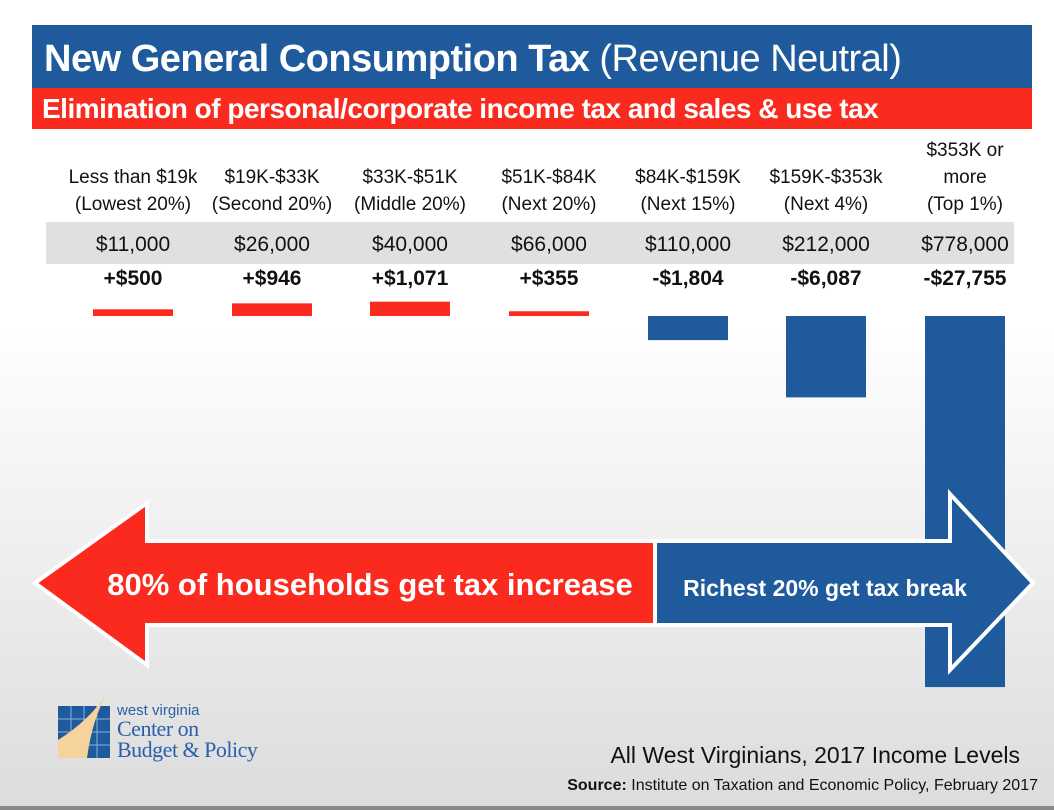  I want to click on caption: All West Virginians, 2017 Income Levels, so click(815, 755).